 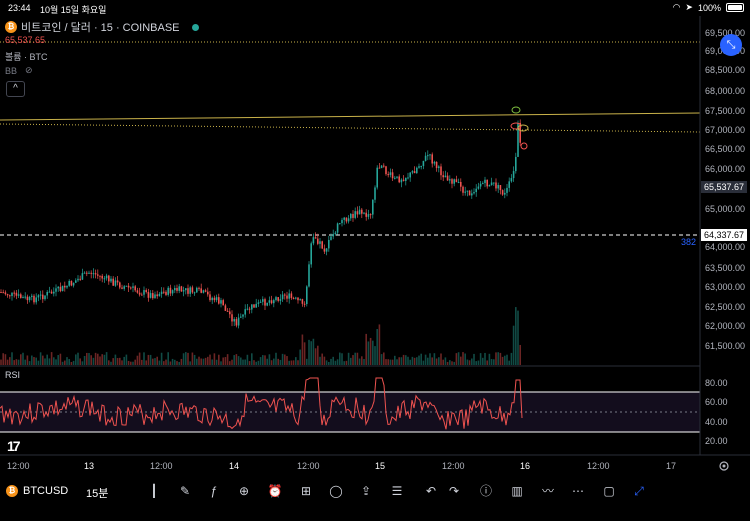 What do you see at coordinates (336, 491) in the screenshot?
I see `bulb-icon: ◯` at bounding box center [336, 491].